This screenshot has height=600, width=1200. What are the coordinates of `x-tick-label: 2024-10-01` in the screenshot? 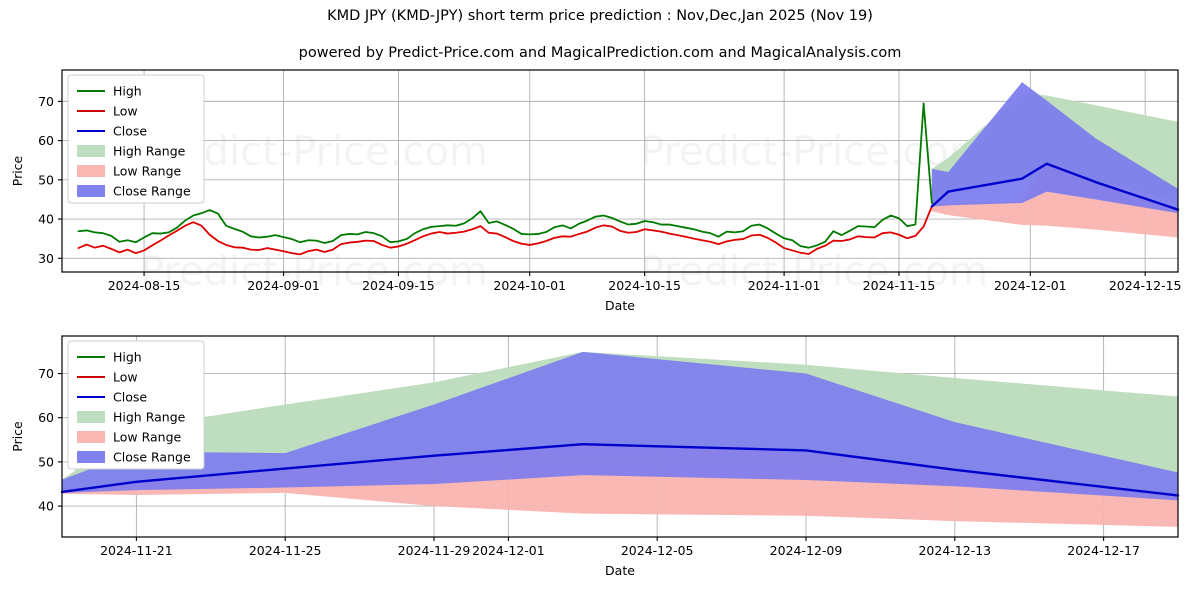 It's located at (529, 285).